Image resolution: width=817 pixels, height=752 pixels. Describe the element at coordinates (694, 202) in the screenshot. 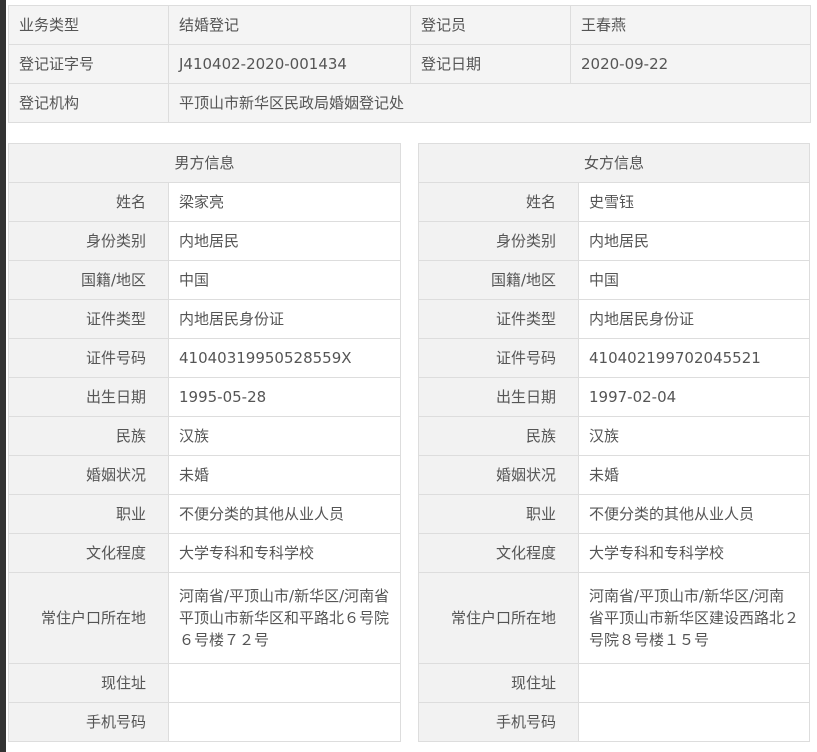

I see `field-value: 史雪钰` at that location.